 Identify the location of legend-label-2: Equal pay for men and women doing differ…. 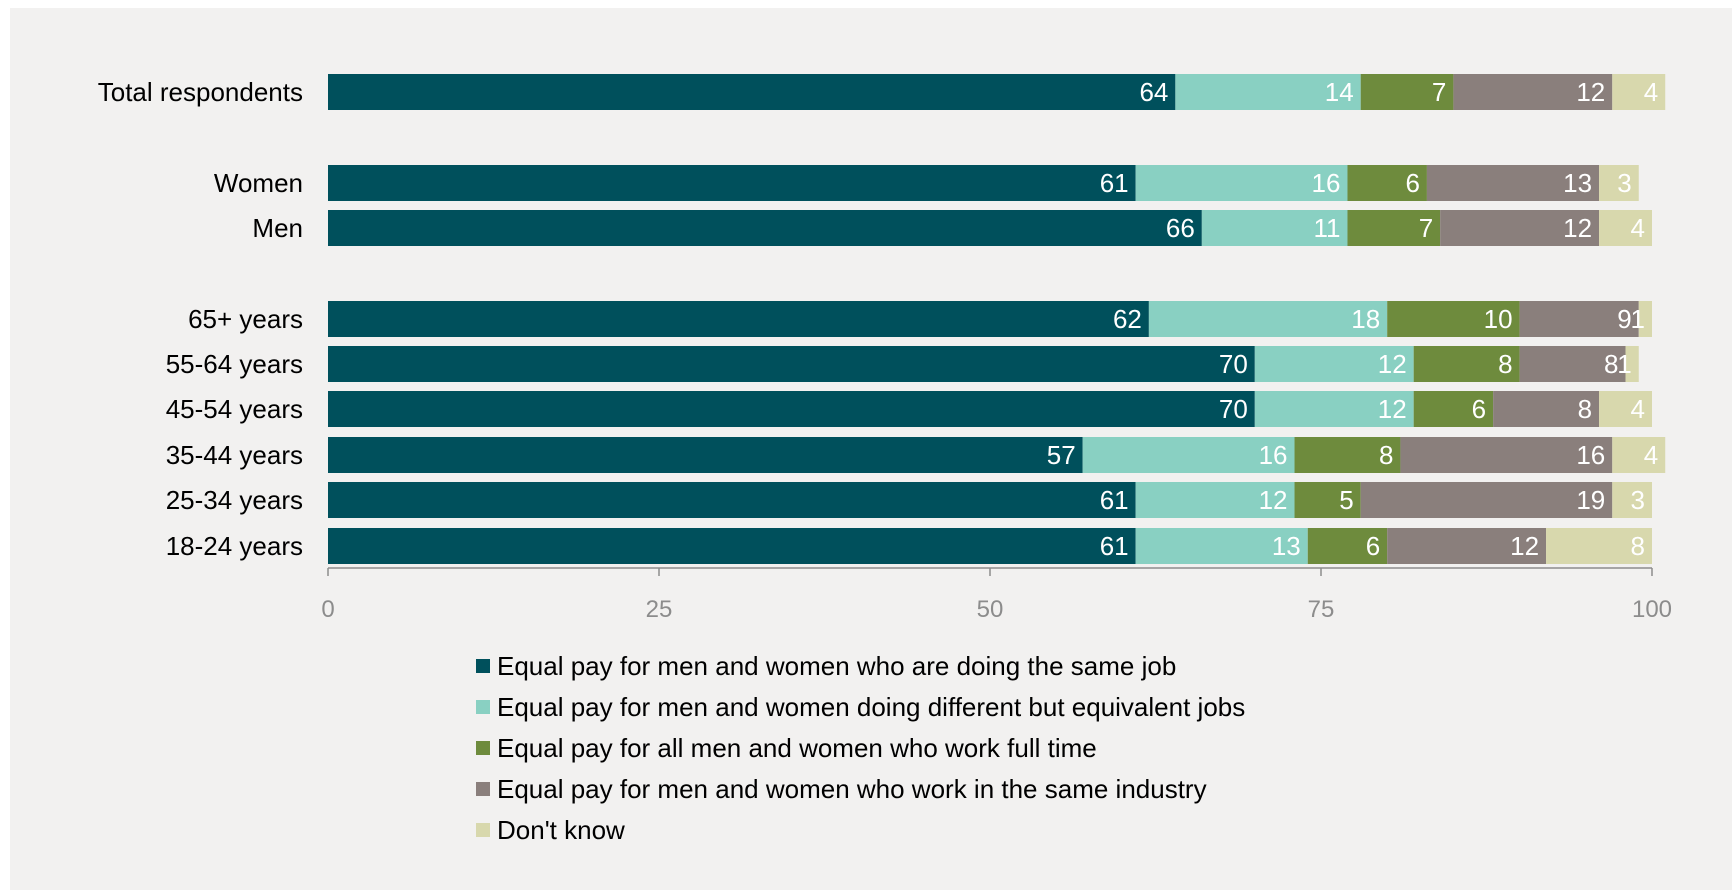
(871, 707).